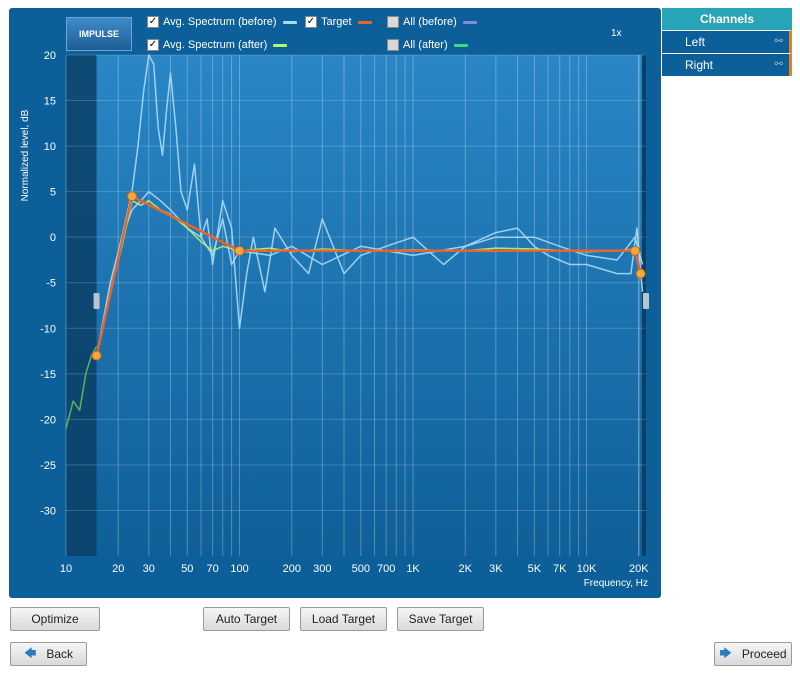 The image size is (800, 678). Describe the element at coordinates (727, 64) in the screenshot. I see `channel-item-right: Right ⚯` at that location.